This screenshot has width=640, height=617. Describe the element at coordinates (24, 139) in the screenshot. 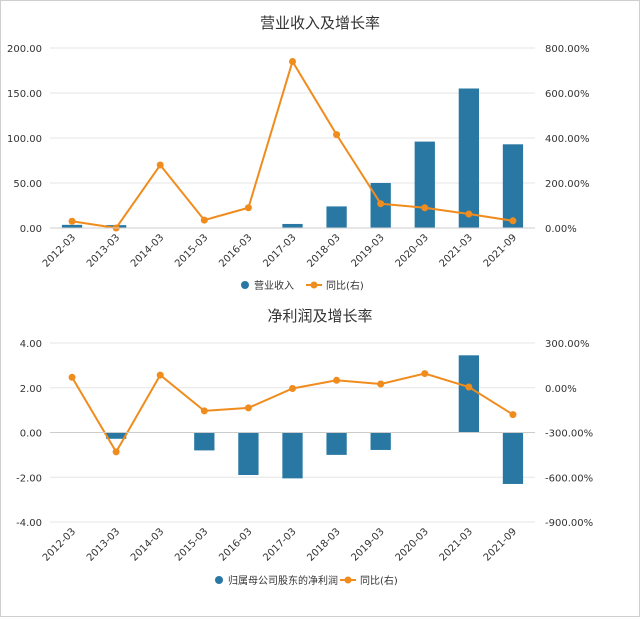

I see `y-tick-label-left: 100.00` at that location.